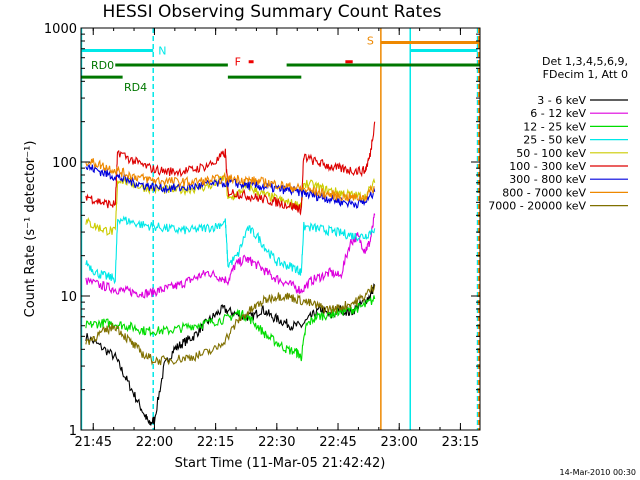  Describe the element at coordinates (73, 431) in the screenshot. I see `y-tick-label-0: 1` at that location.